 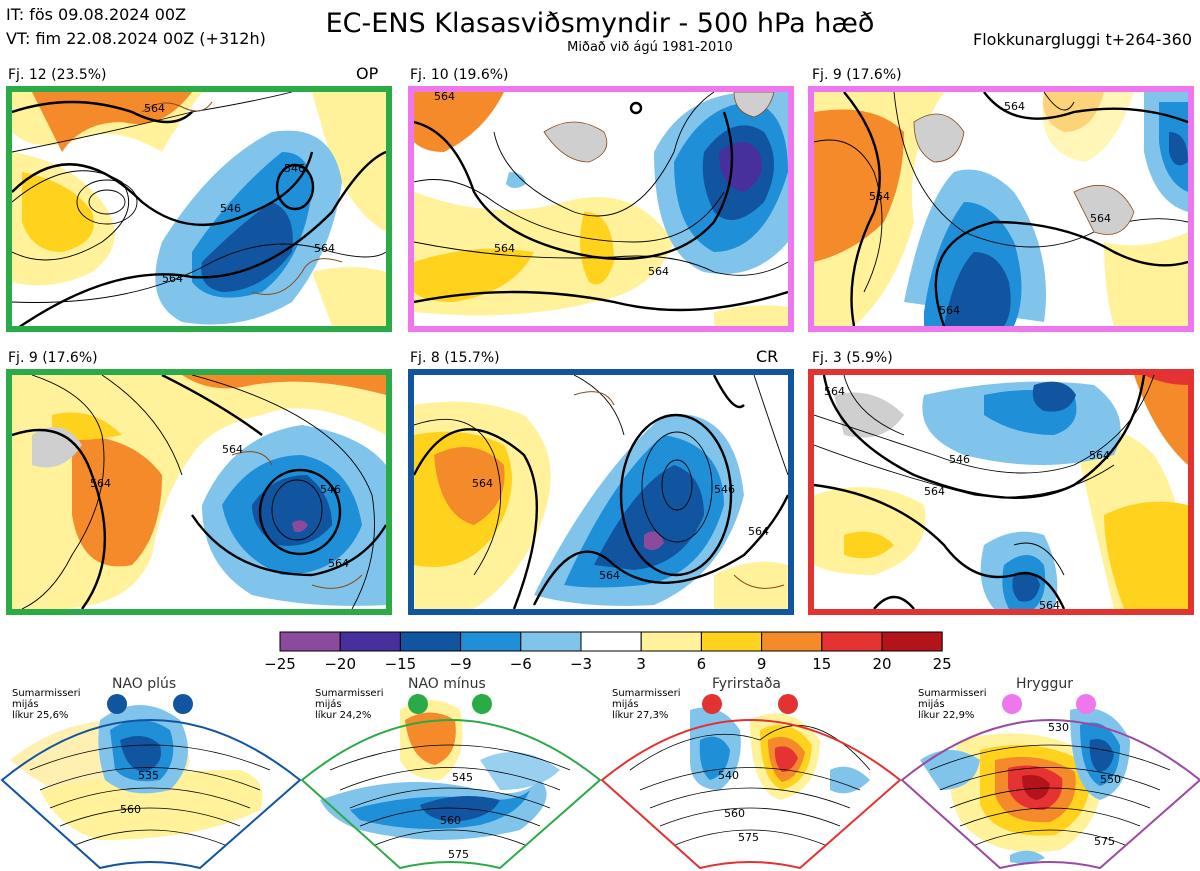 What do you see at coordinates (46, 693) in the screenshot?
I see `regime-1-season: Sumarmisseri` at bounding box center [46, 693].